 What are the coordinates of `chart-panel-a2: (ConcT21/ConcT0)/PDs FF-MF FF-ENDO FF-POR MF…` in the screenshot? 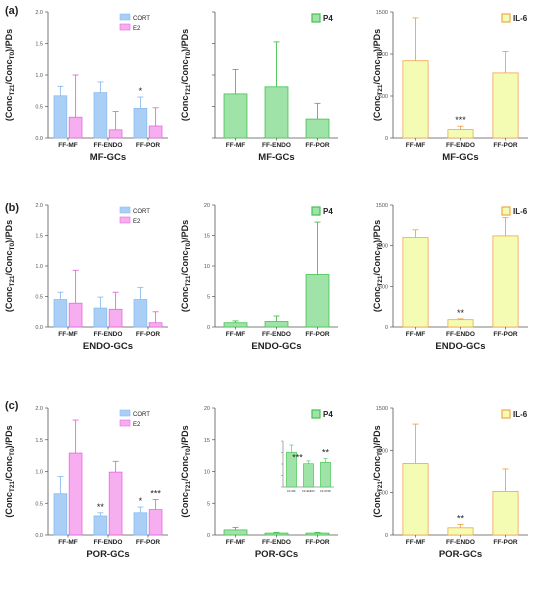 It's located at (259, 87).